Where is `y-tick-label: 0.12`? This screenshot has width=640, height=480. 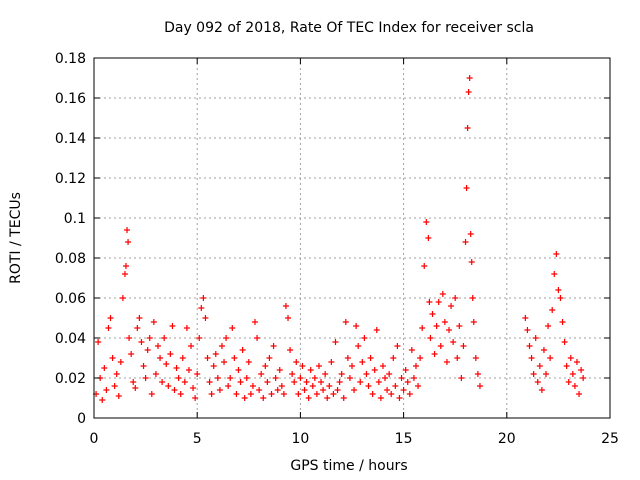 y-tick-label: 0.12 is located at coordinates (70, 179).